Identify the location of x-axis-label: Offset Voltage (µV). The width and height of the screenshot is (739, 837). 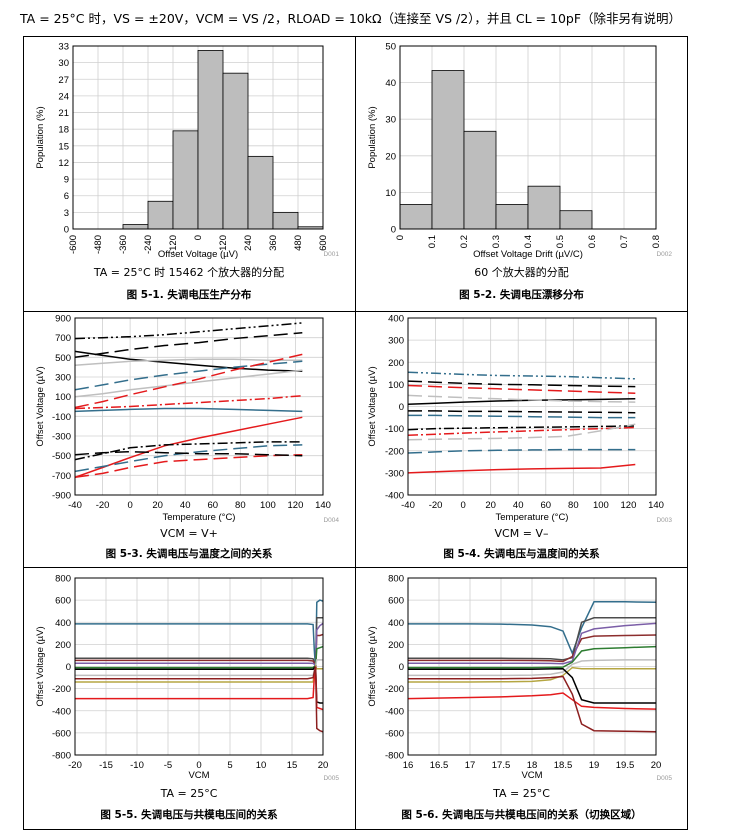
(198, 254).